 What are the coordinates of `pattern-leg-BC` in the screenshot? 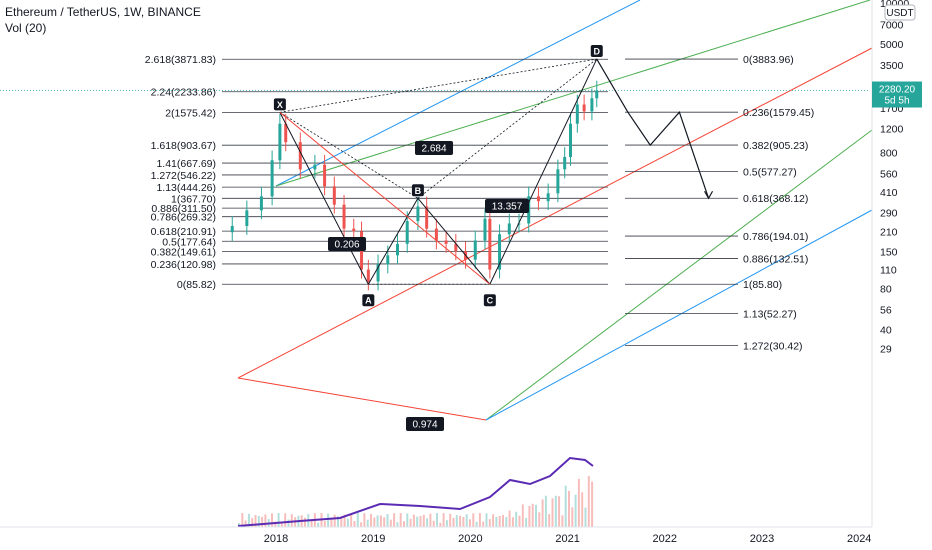 It's located at (454, 241).